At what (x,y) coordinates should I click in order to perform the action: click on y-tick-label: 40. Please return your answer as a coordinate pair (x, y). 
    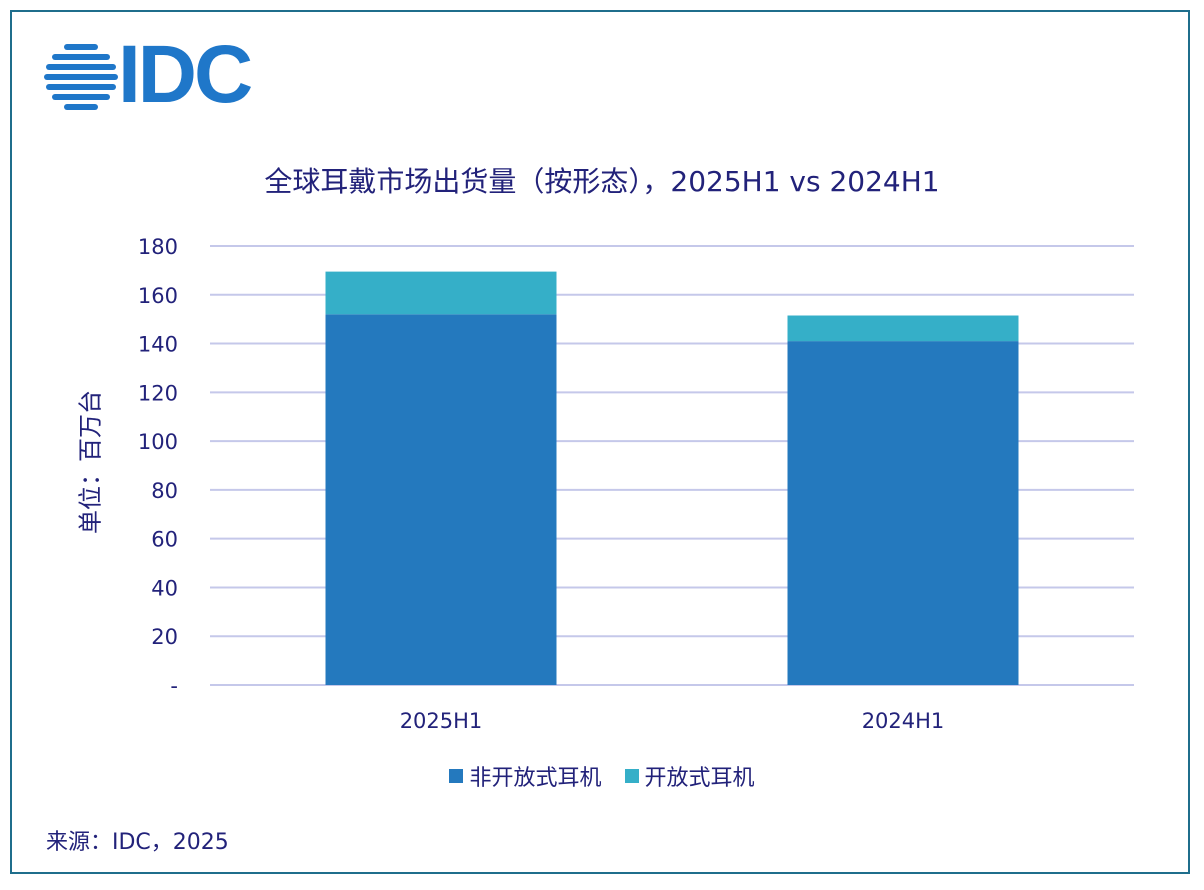
    Looking at the image, I should click on (164, 588).